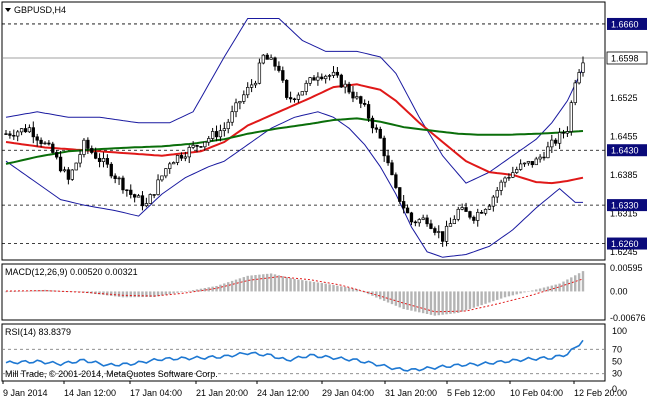  I want to click on rsi-tick-label: 30, so click(617, 374).